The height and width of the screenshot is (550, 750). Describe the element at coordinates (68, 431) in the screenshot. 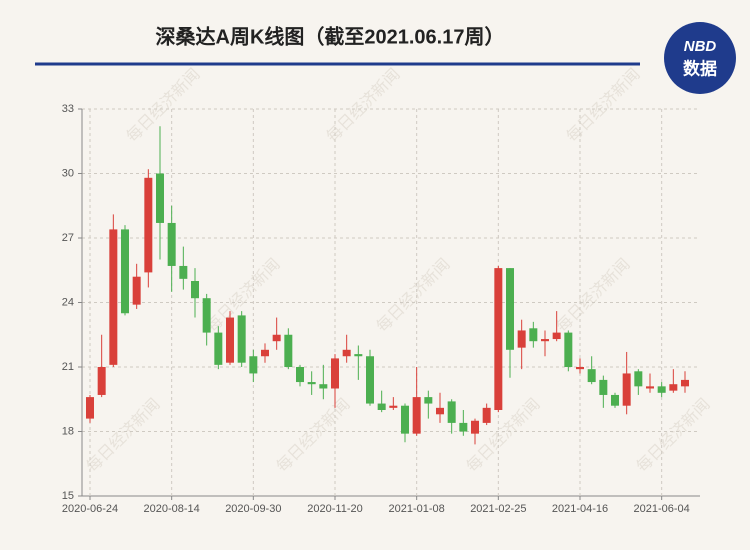

I see `y-tick-label: 18` at that location.